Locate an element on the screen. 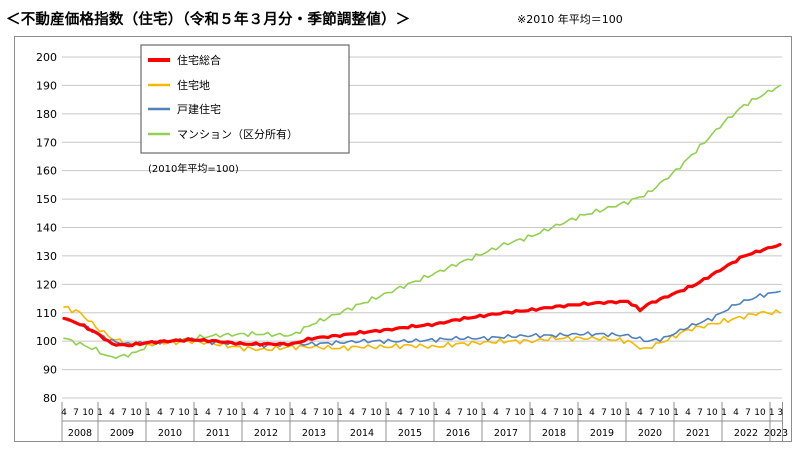 The width and height of the screenshot is (800, 451). y-tick-label: 90 is located at coordinates (50, 370).